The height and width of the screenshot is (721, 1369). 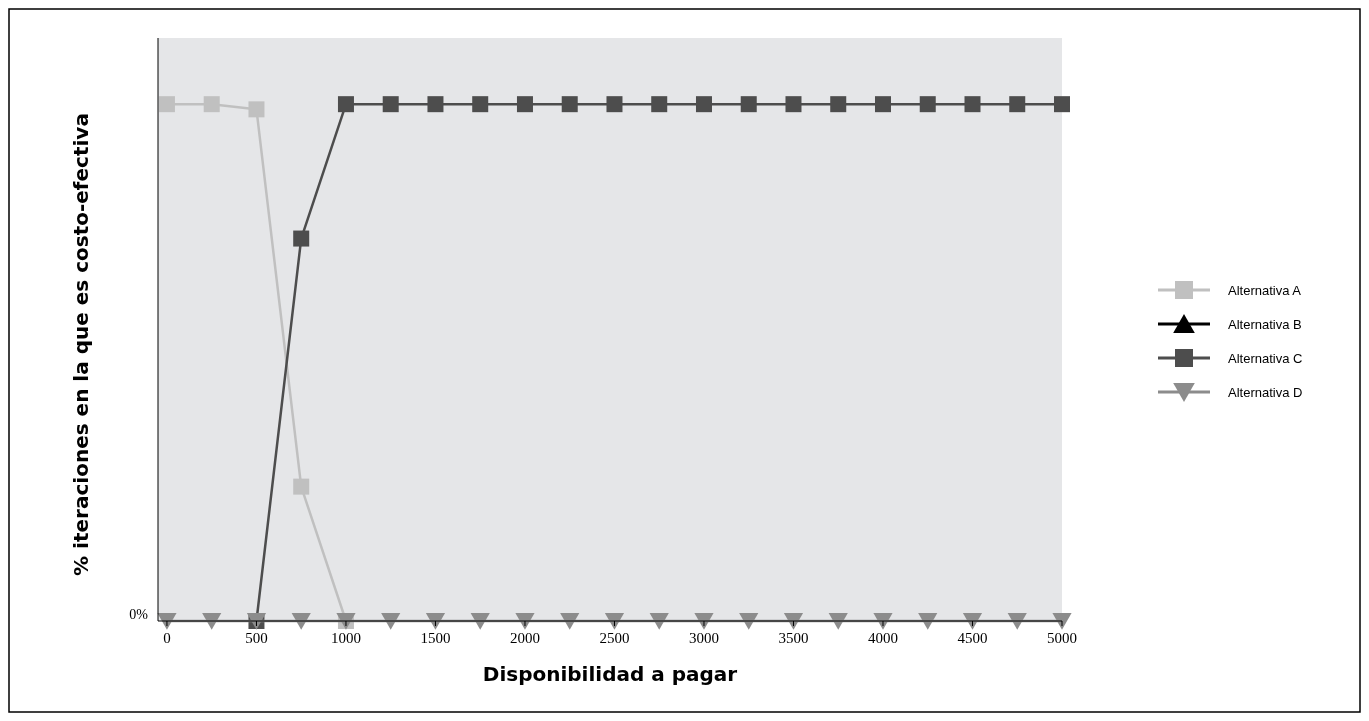 I want to click on x-tick-label: 500, so click(x=256, y=638).